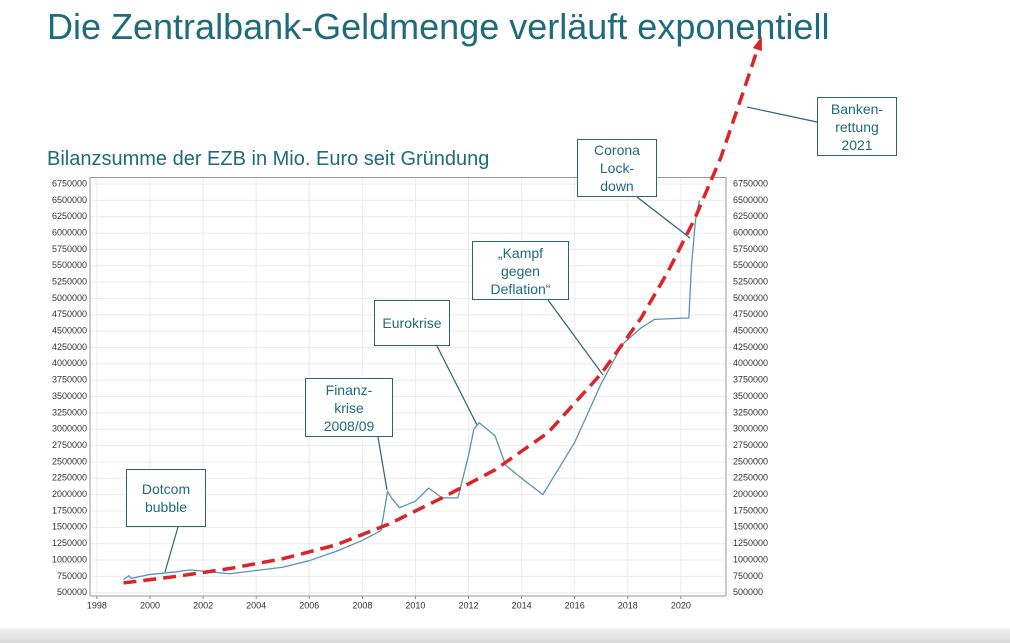  Describe the element at coordinates (69, 298) in the screenshot. I see `y-tick-label: 5000000` at that location.